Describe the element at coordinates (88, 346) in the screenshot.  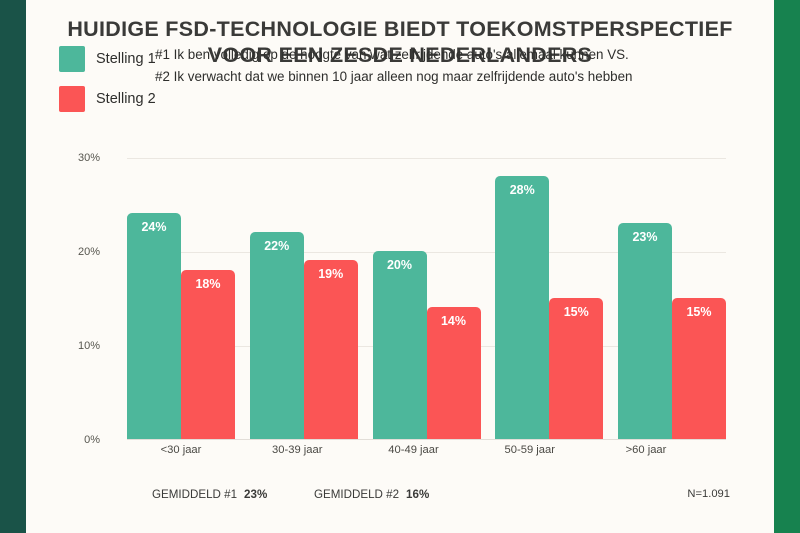
I see `y-tick-10: 10%` at that location.